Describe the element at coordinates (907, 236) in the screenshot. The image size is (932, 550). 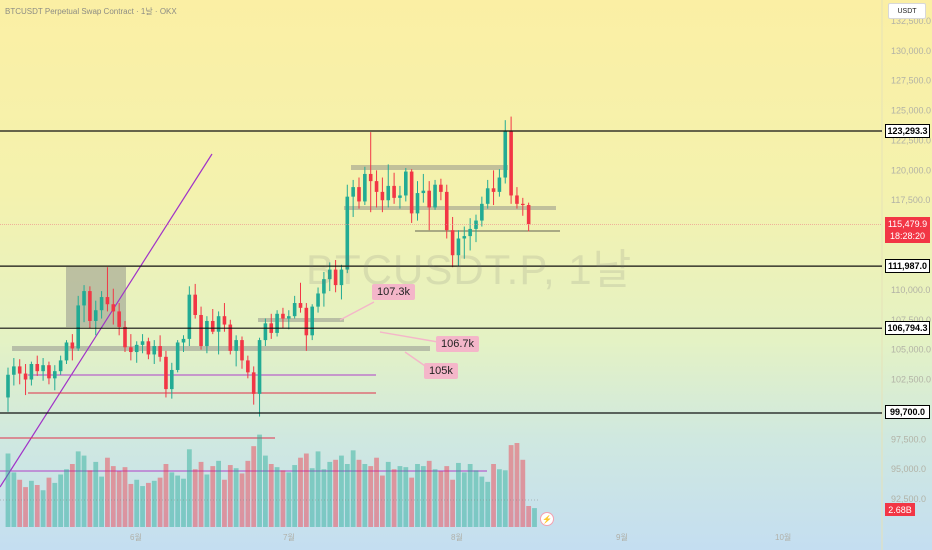
I see `candle-countdown: 18:28:20` at that location.